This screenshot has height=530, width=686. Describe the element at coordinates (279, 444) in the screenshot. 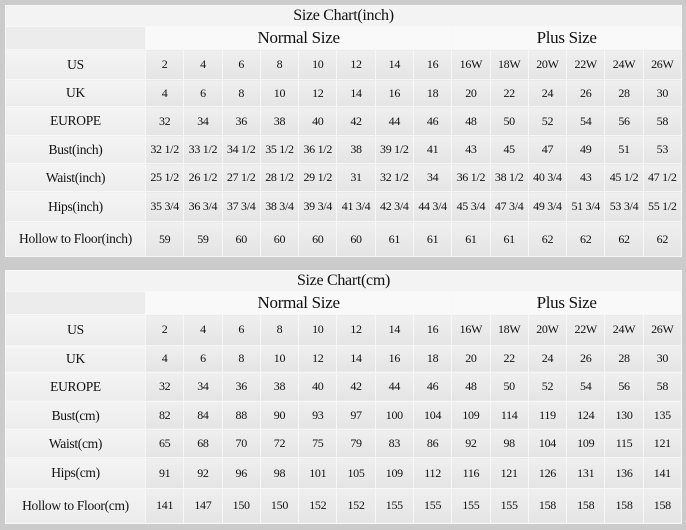

I see `size-value-cell: 72` at that location.